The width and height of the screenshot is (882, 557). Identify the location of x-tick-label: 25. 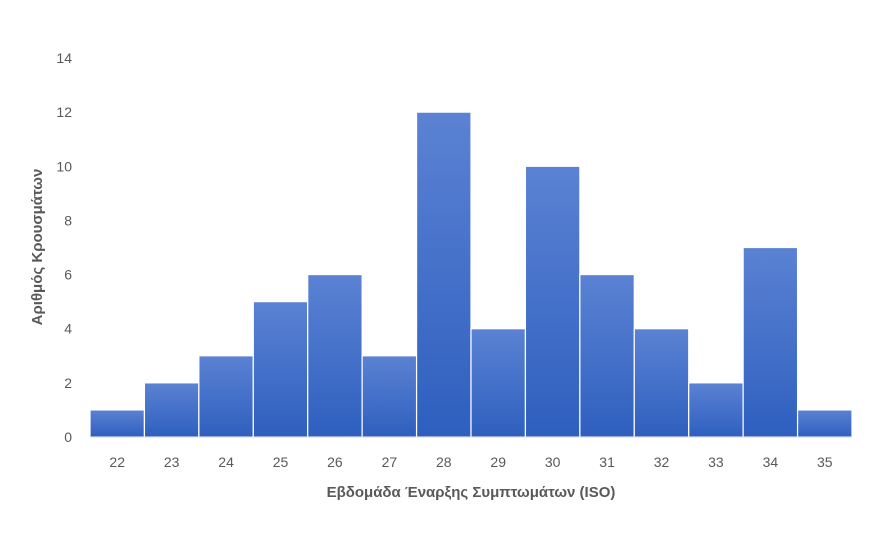
(281, 462).